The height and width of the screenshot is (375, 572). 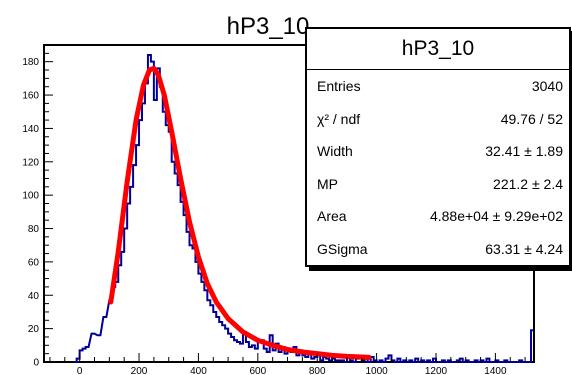 I want to click on chart-title: hP3_10, so click(x=268, y=26).